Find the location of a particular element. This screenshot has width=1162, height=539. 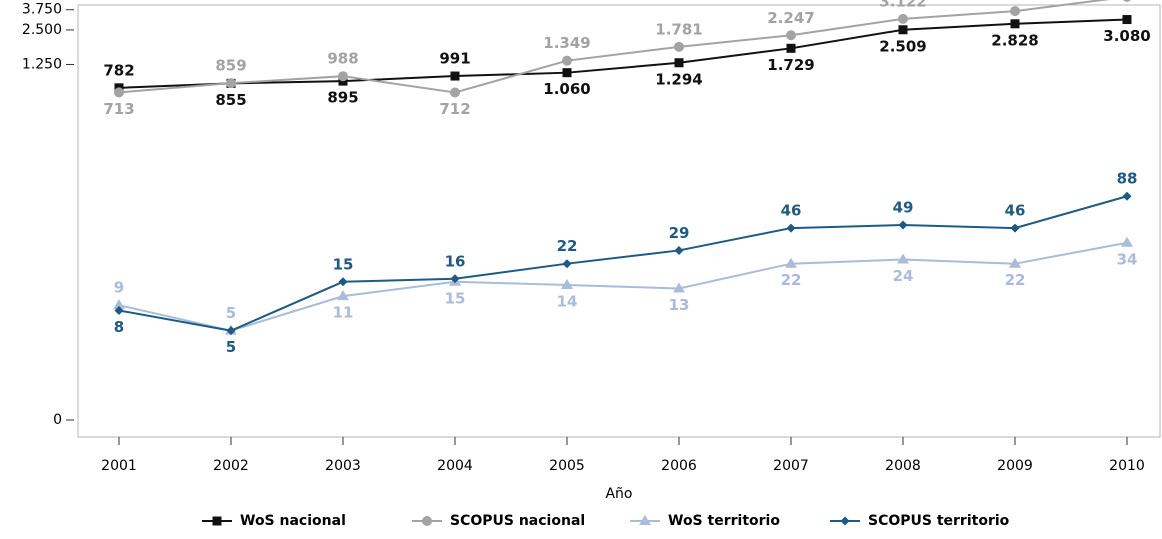

data-label: 988 is located at coordinates (342, 59).